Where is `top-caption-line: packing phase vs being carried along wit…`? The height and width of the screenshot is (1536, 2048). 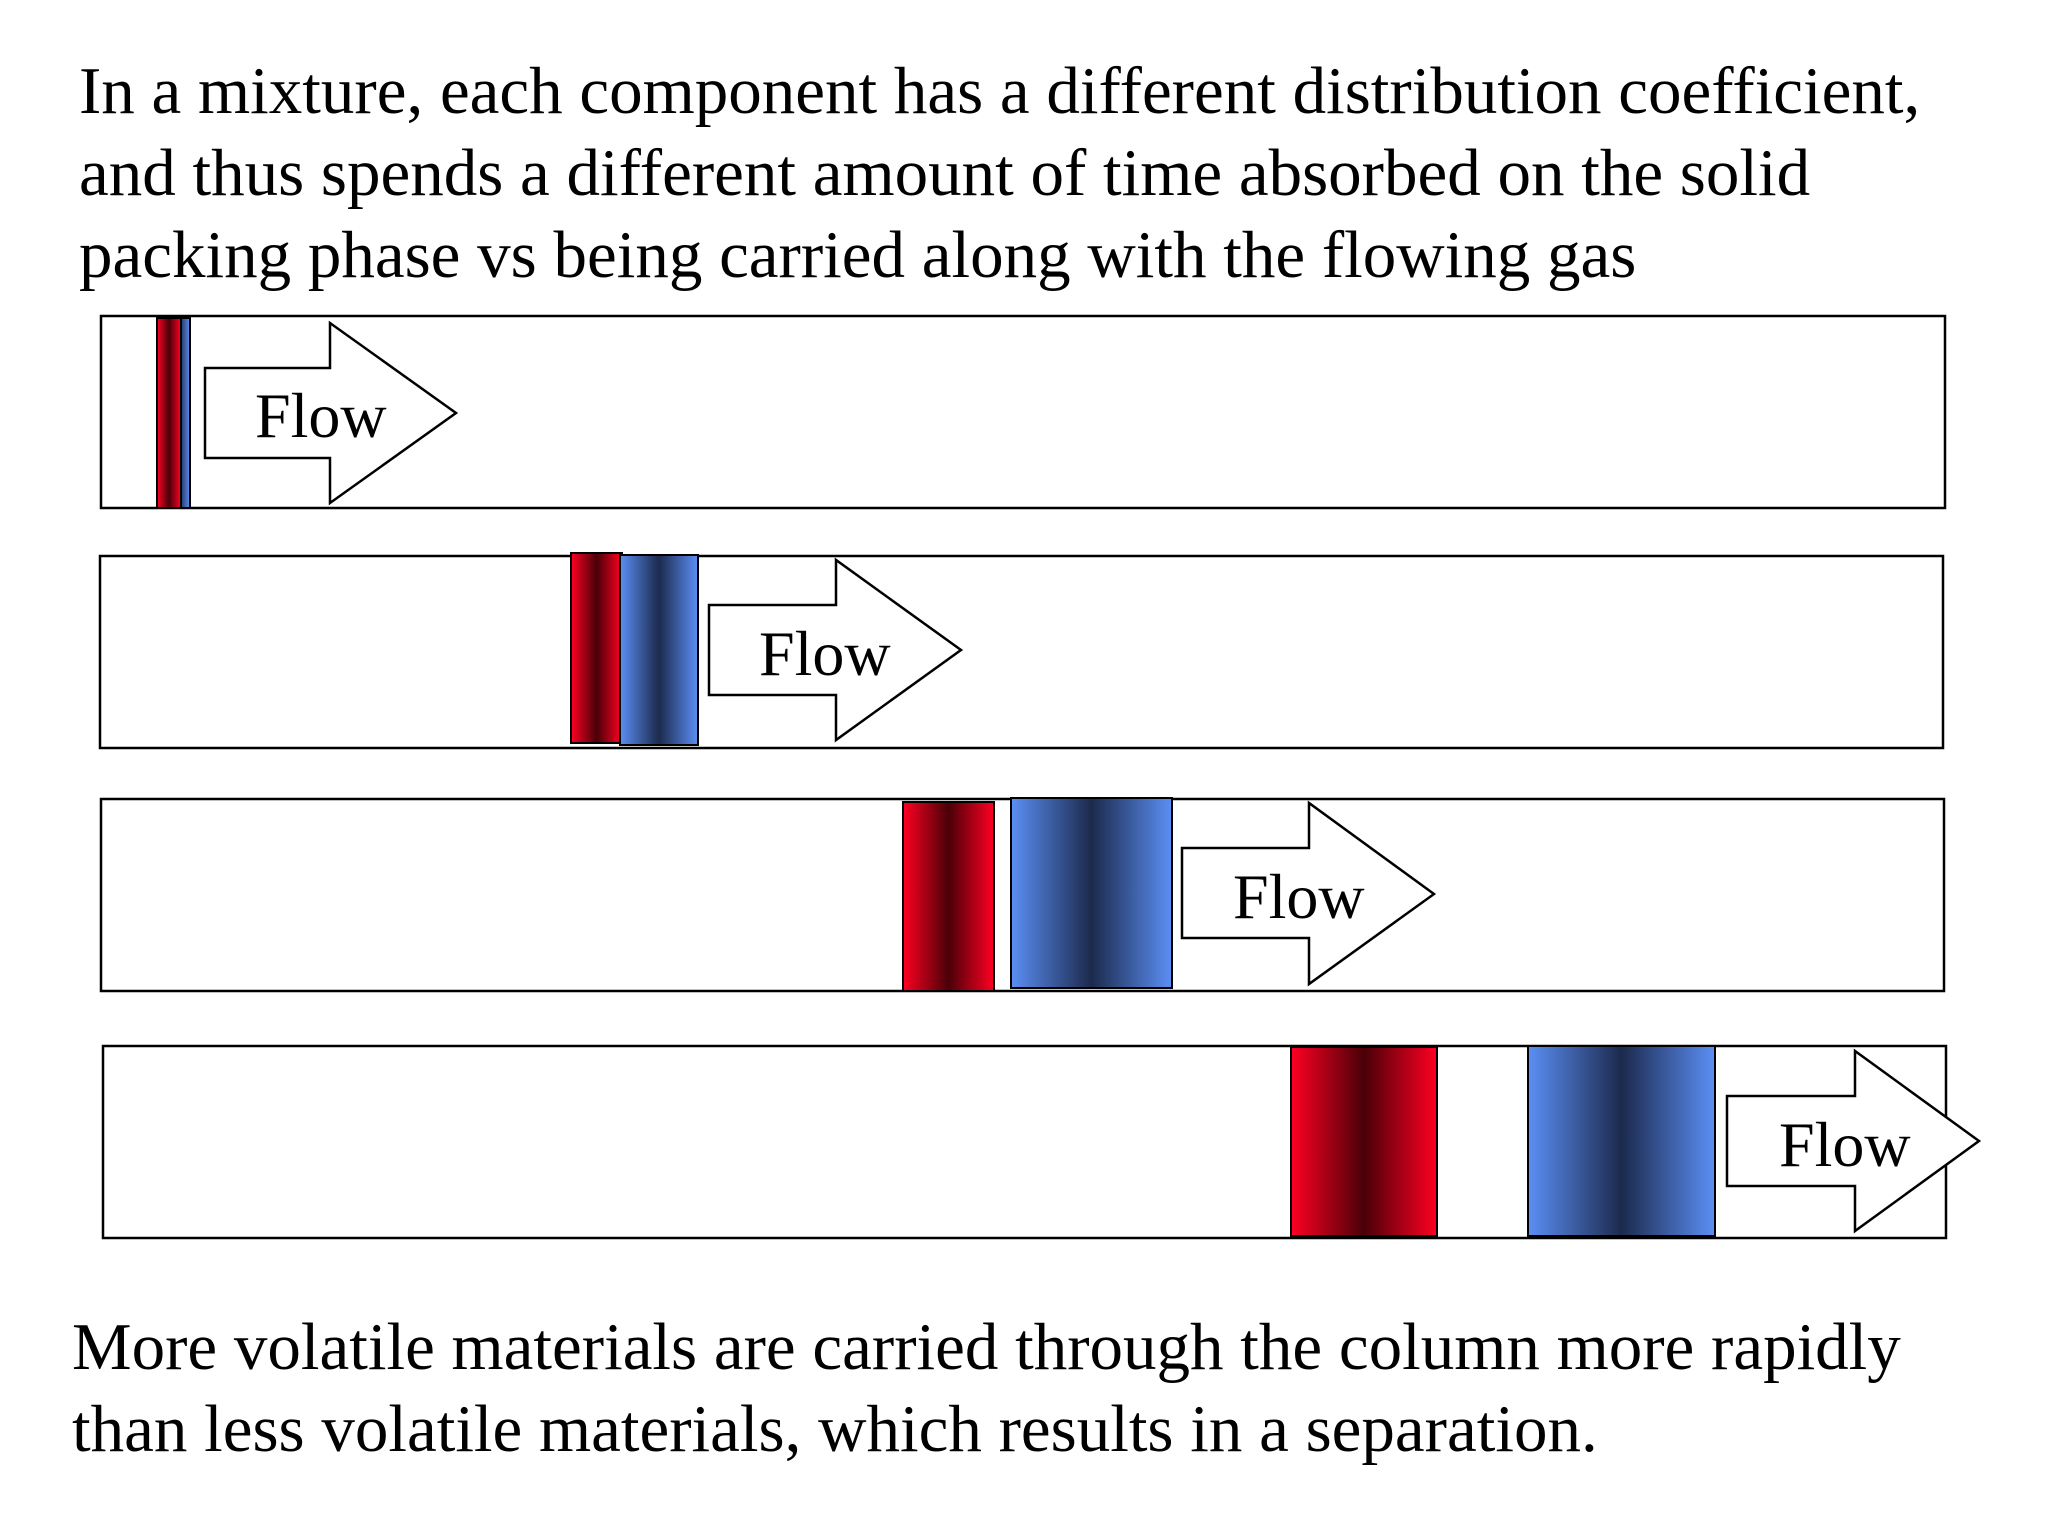 top-caption-line: packing phase vs being carried along wit… is located at coordinates (858, 255).